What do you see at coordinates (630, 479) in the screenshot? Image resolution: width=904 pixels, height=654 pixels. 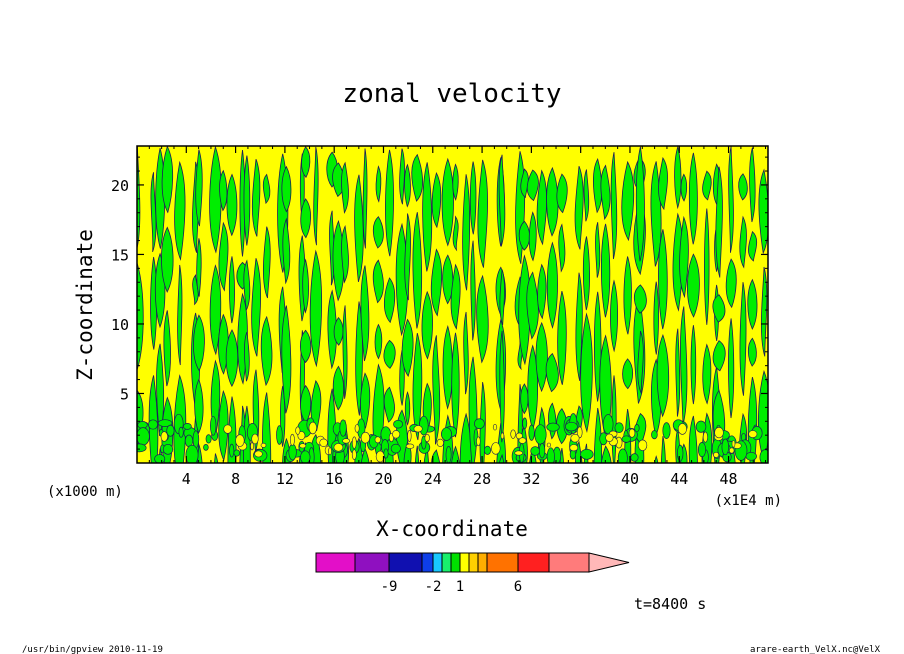 I see `x-tick-label: 40` at bounding box center [630, 479].